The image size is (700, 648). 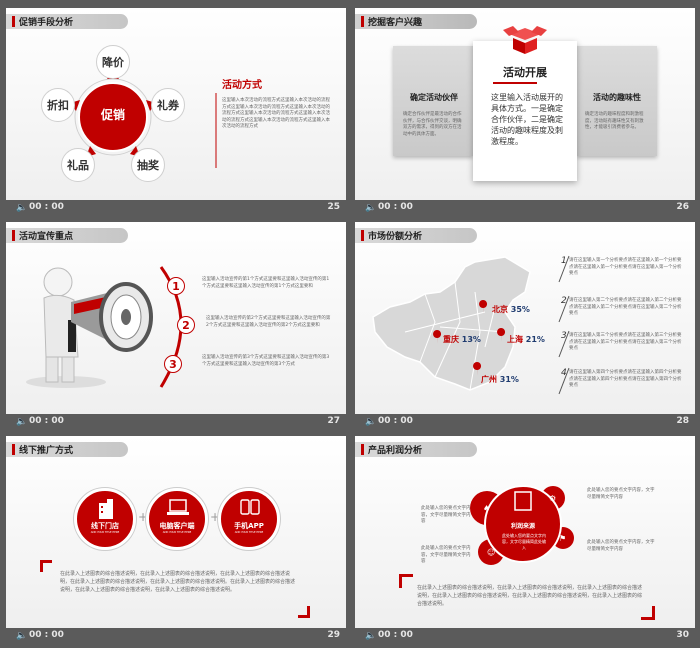 I want to click on slide-number: 26, so click(x=682, y=207).